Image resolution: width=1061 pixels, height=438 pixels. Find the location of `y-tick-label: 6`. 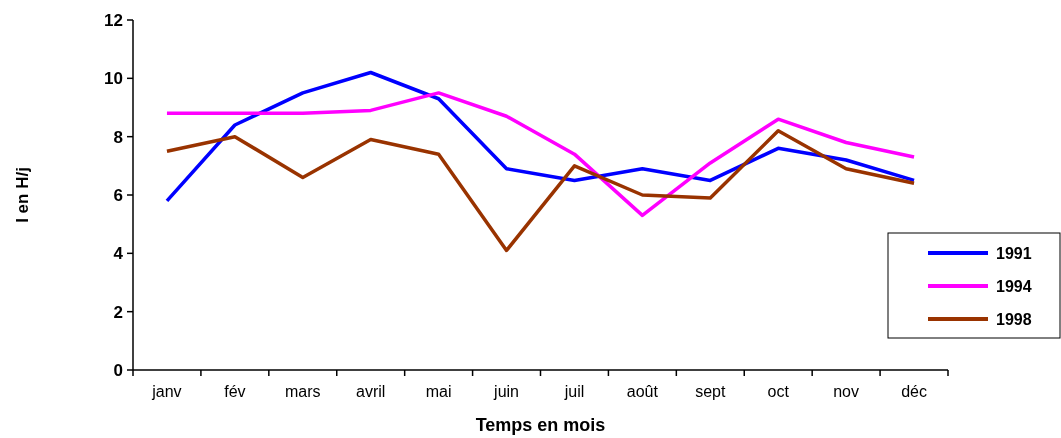

y-tick-label: 6 is located at coordinates (118, 195).